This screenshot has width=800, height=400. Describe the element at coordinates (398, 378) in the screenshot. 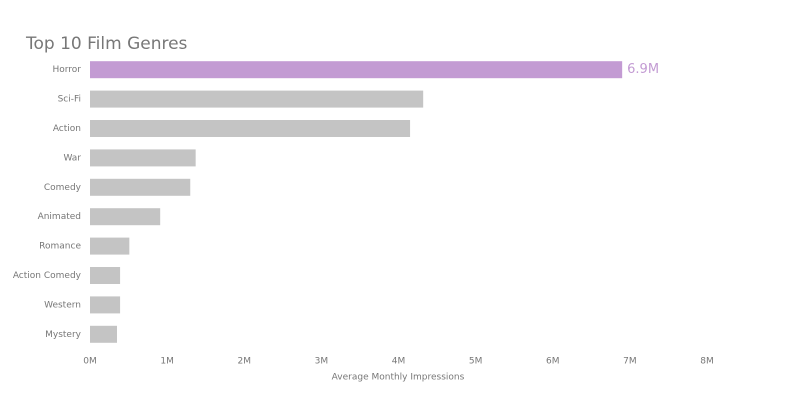

I see `x-axis-title: Average Monthly Impressions` at that location.